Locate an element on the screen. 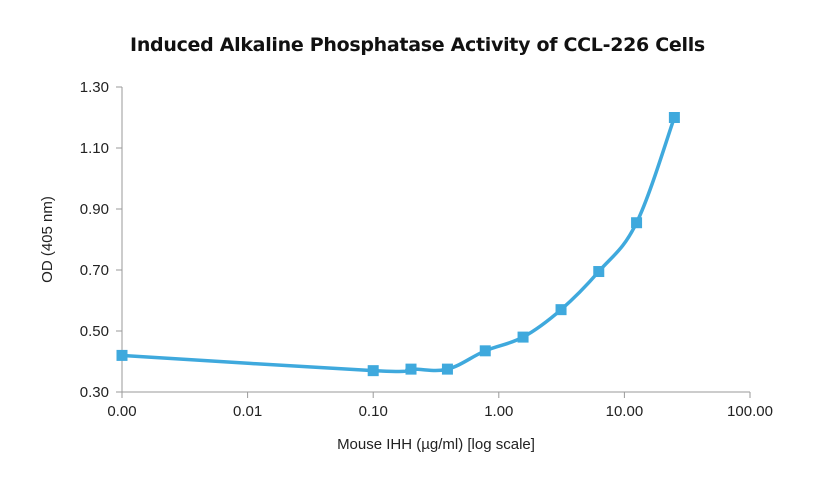 The width and height of the screenshot is (817, 480). y-tick-label: 1.10 is located at coordinates (94, 148).